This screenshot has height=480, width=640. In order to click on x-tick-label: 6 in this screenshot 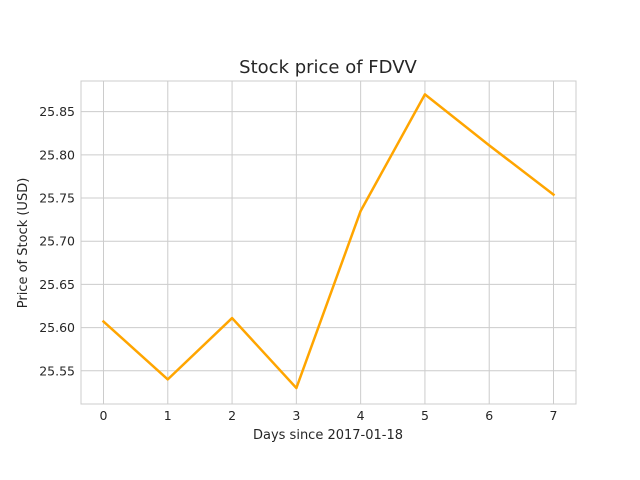, I will do `click(489, 415)`.